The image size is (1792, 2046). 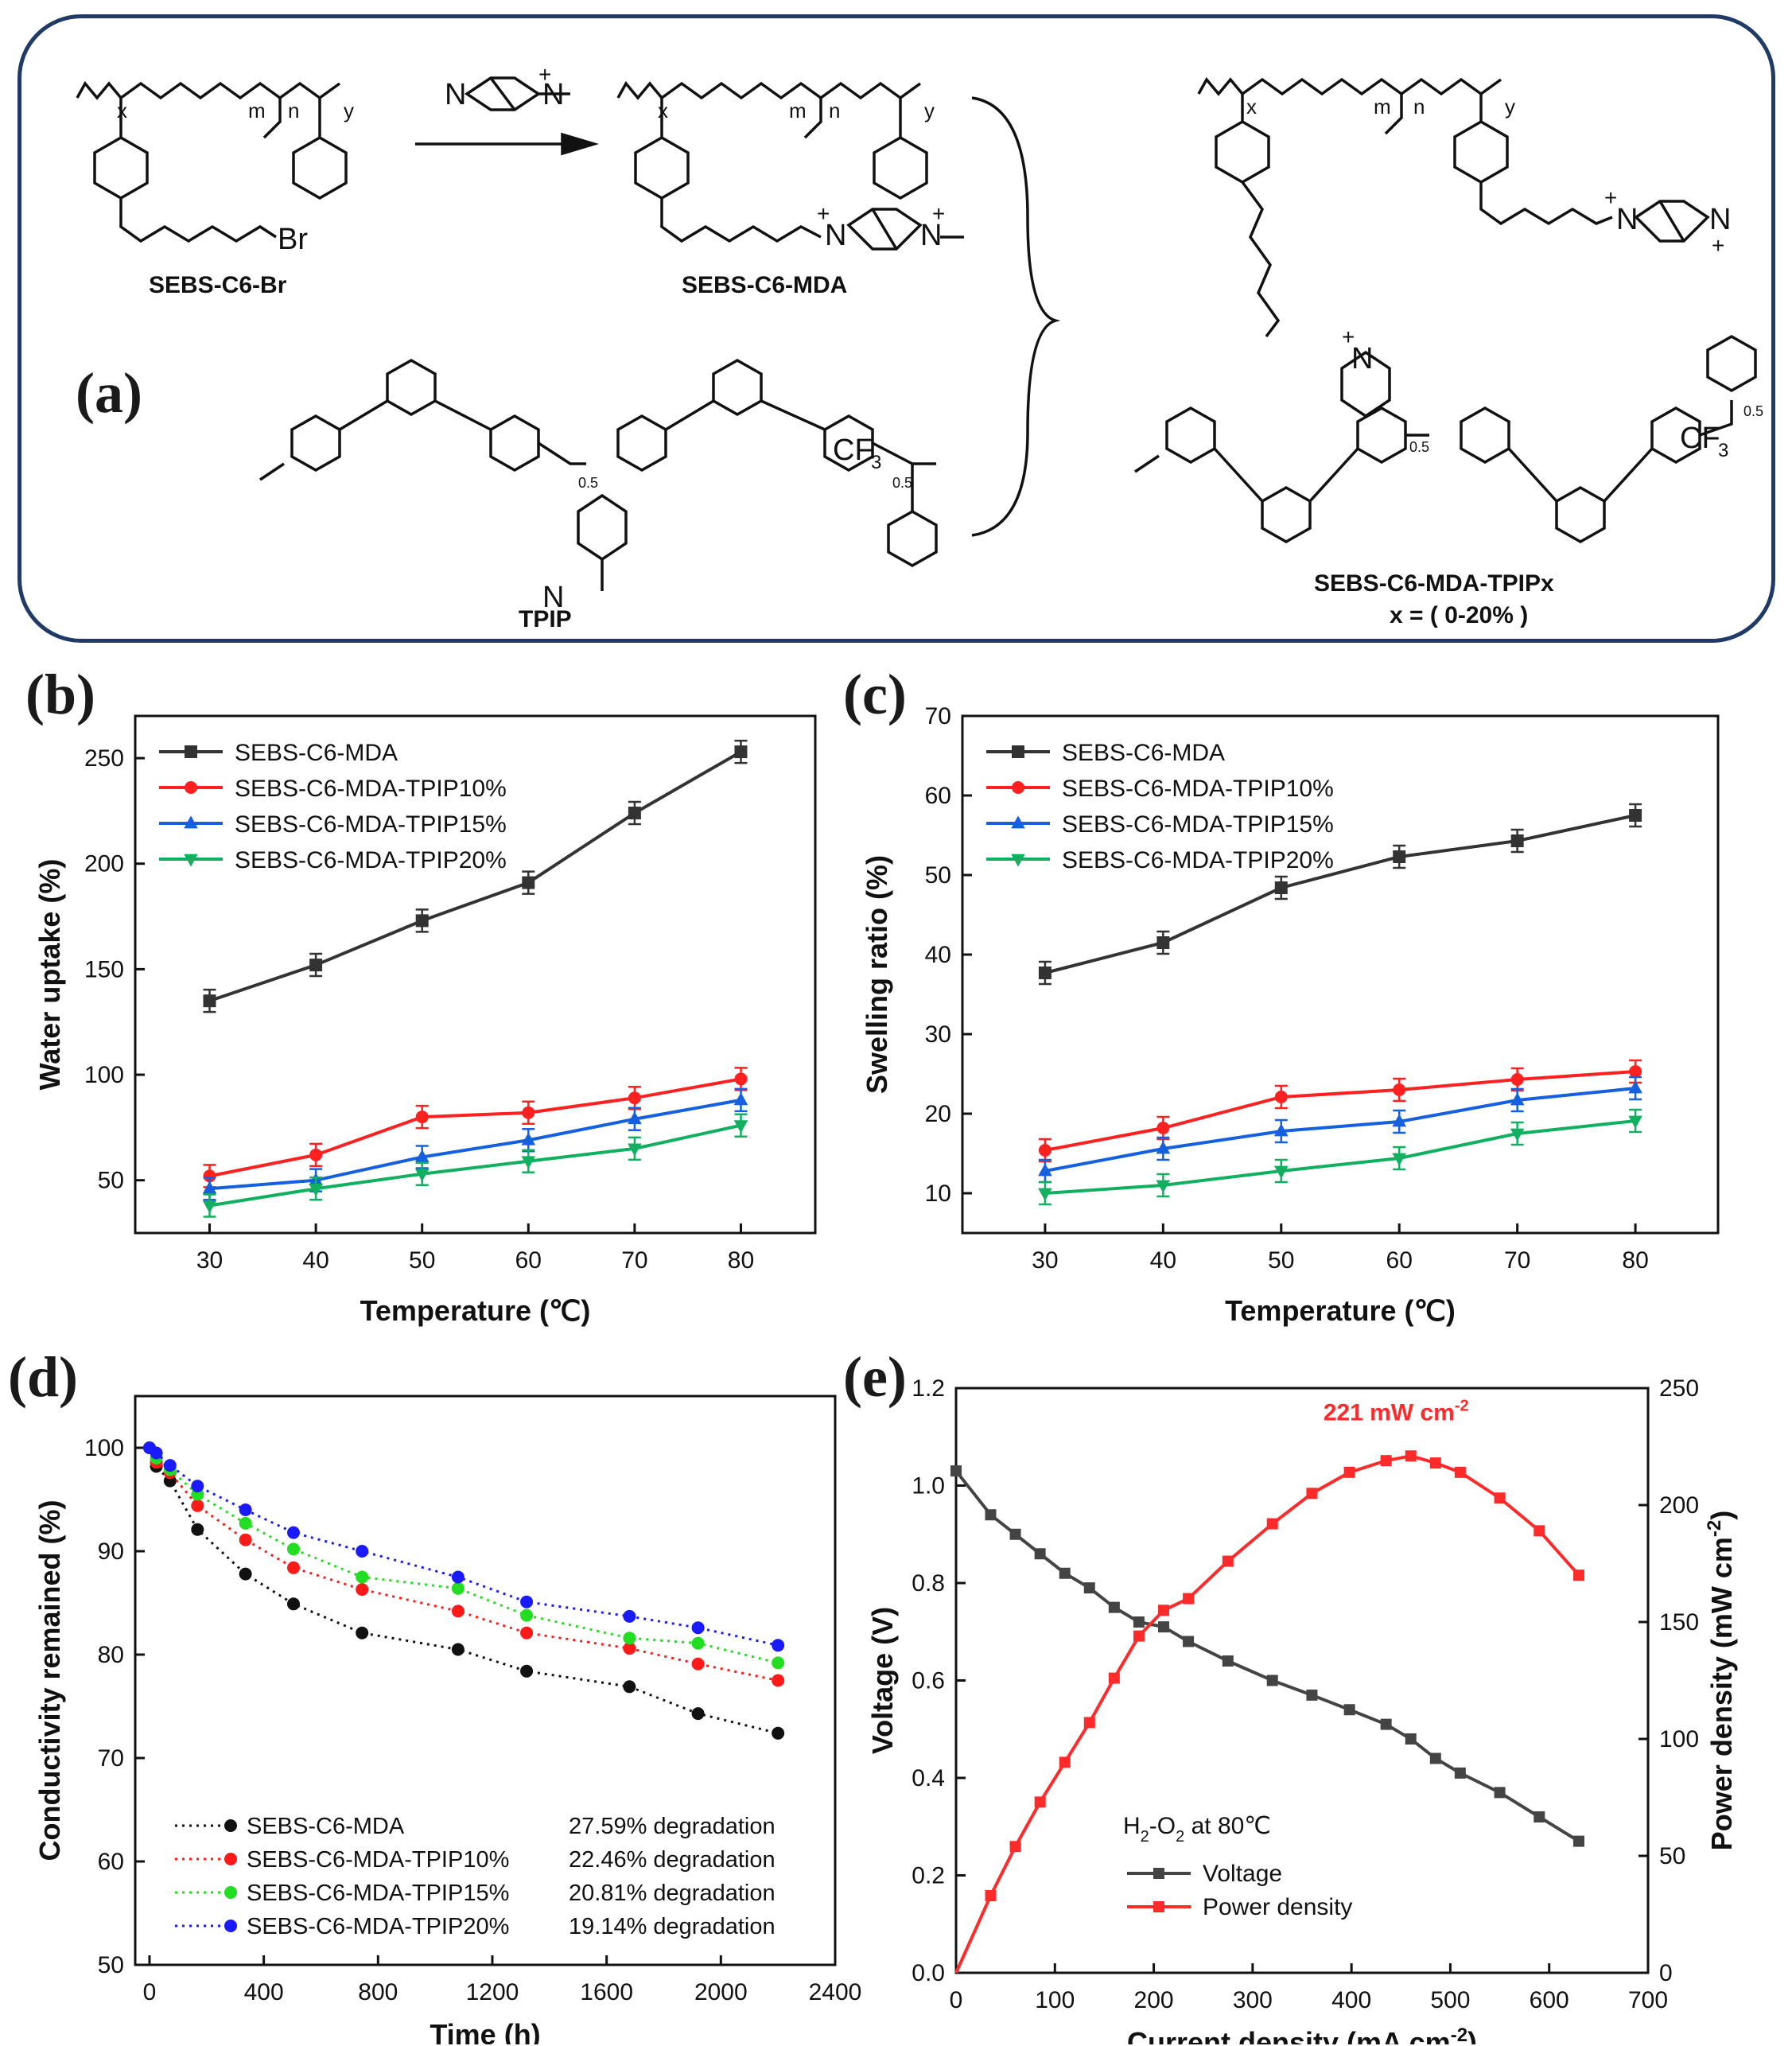 I want to click on atom-n-tpipx-1: N, so click(x=1362, y=358).